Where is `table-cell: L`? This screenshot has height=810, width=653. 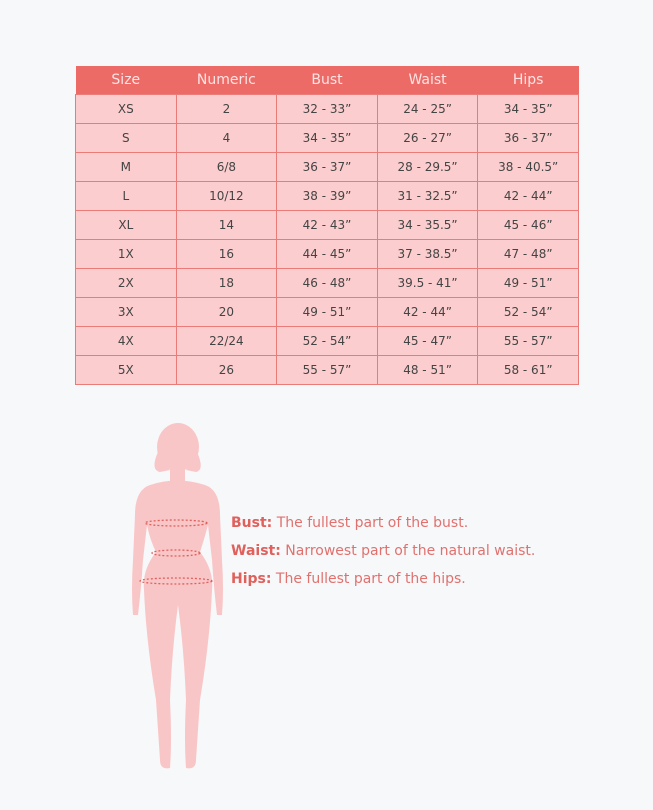 table-cell: L is located at coordinates (126, 196).